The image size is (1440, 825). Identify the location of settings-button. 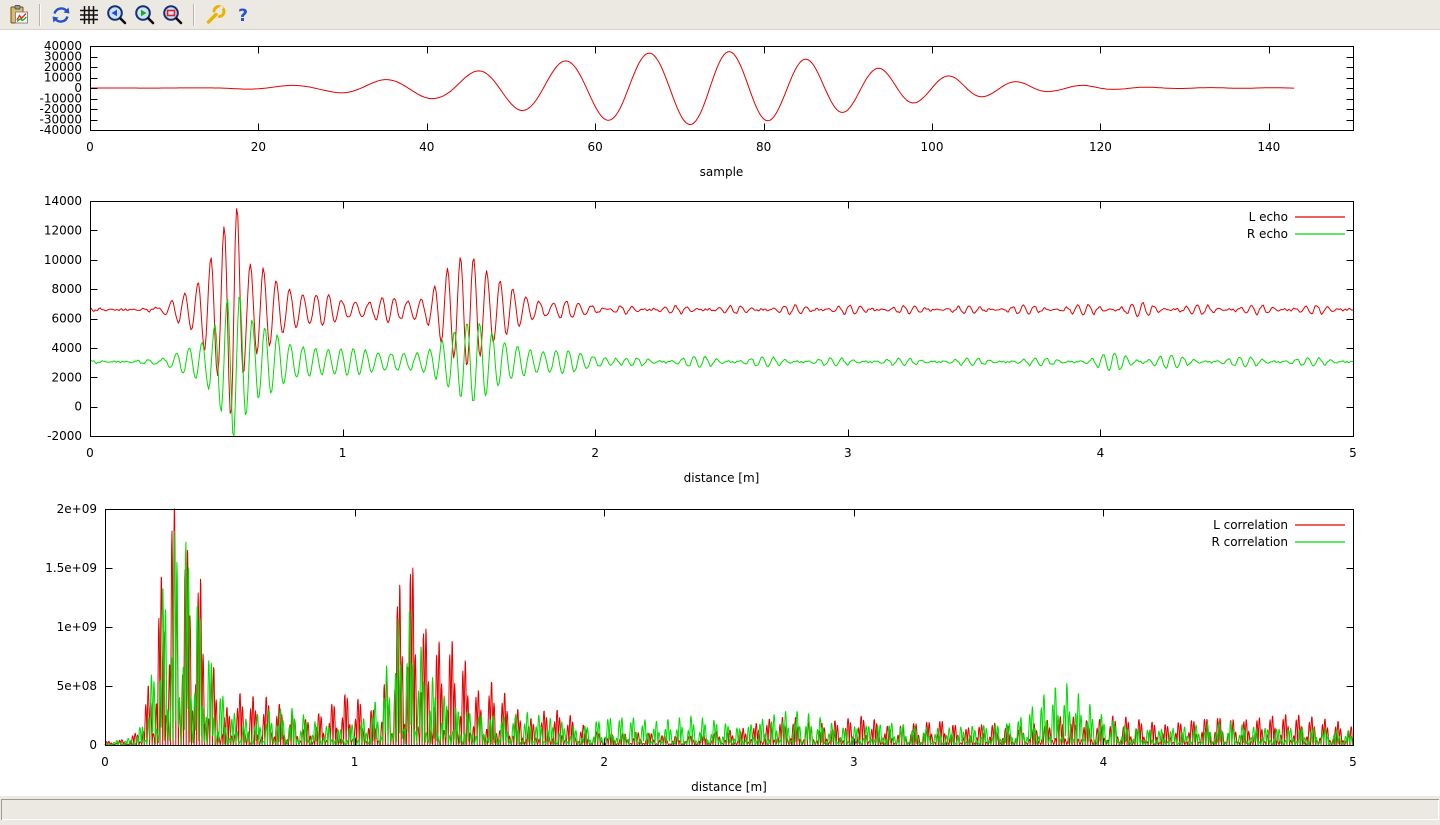
(215, 15).